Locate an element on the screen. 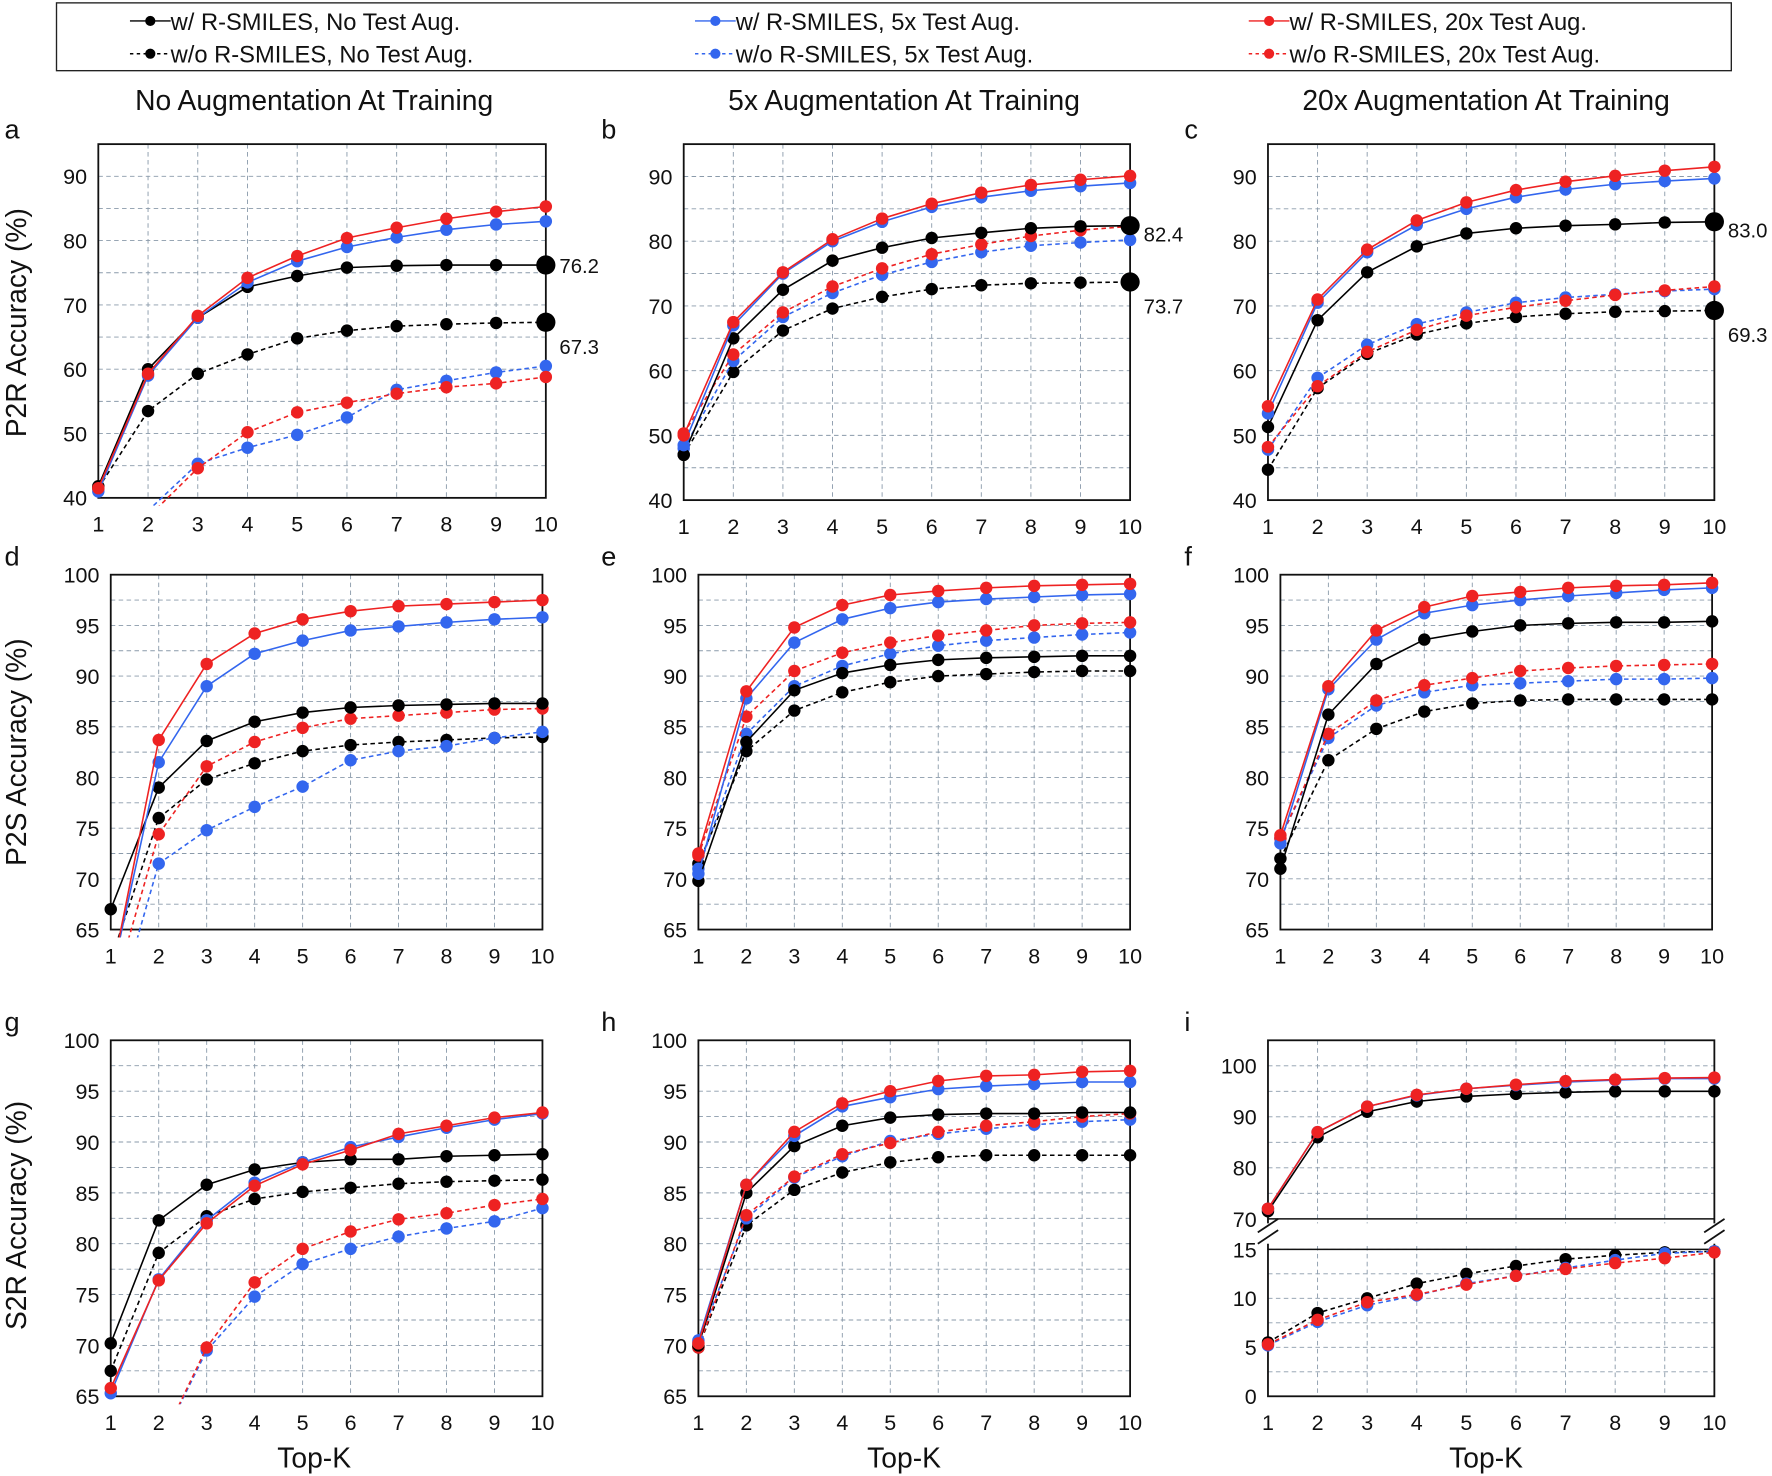 The width and height of the screenshot is (1772, 1476). panel-b: b 40 50 60 70 80 90 1 2 3 4 5 6 7 8 9 10 82.4 73.7 is located at coordinates (892, 326).